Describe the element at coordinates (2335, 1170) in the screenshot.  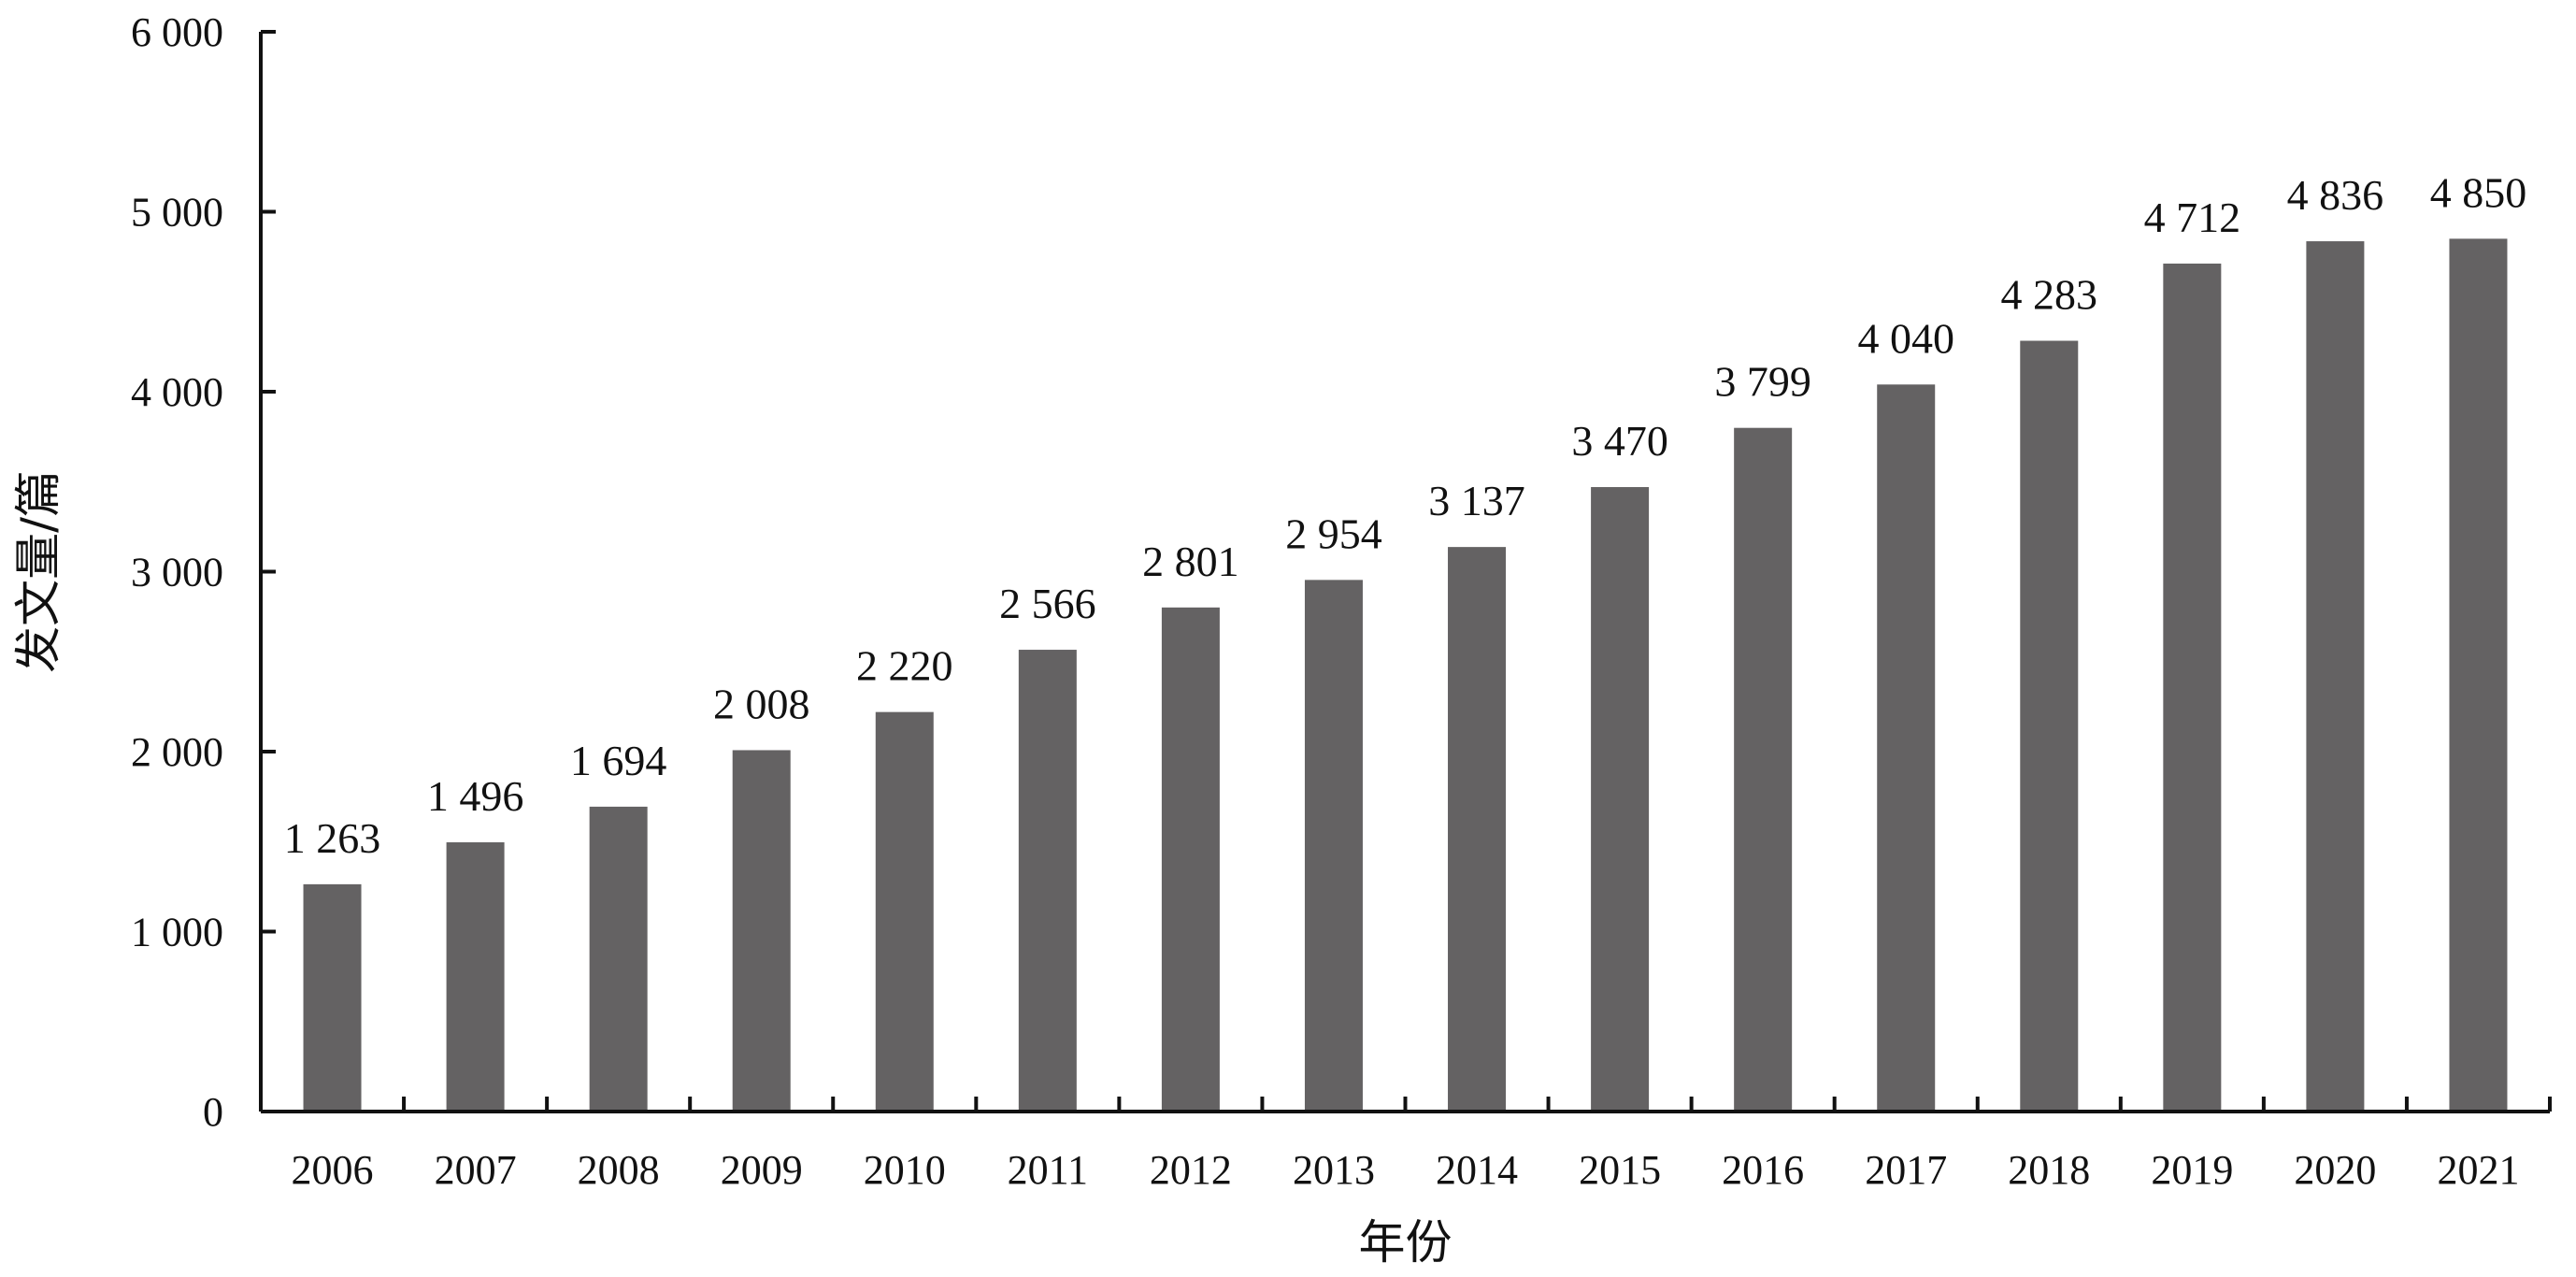
I see `x-tick-label: 2020` at that location.